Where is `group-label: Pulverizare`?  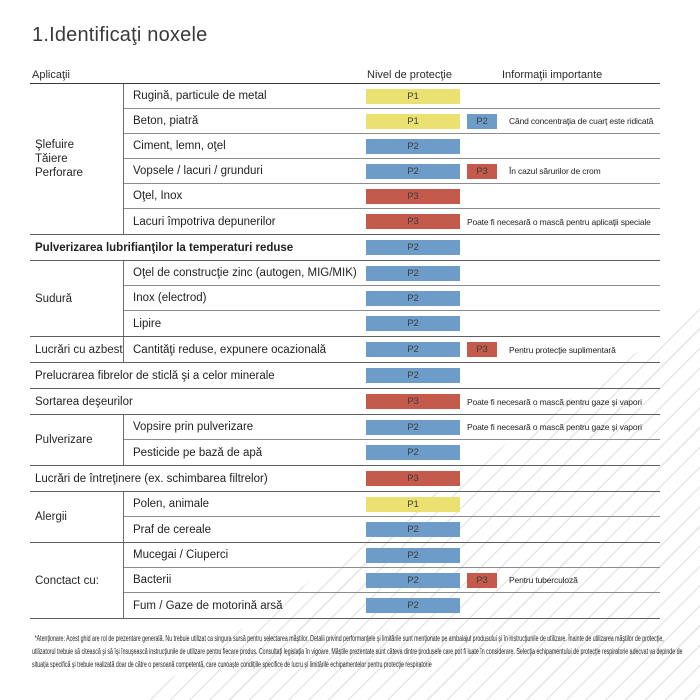
group-label: Pulverizare is located at coordinates (64, 440).